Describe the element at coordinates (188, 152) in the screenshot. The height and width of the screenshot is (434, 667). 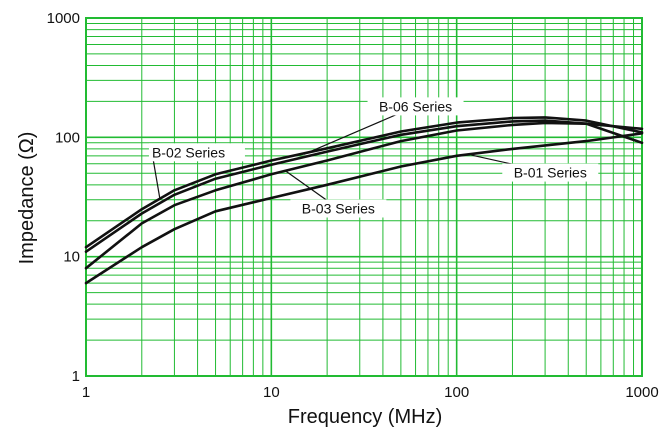
I see `series-label-b-02-series: B-02 Series` at that location.